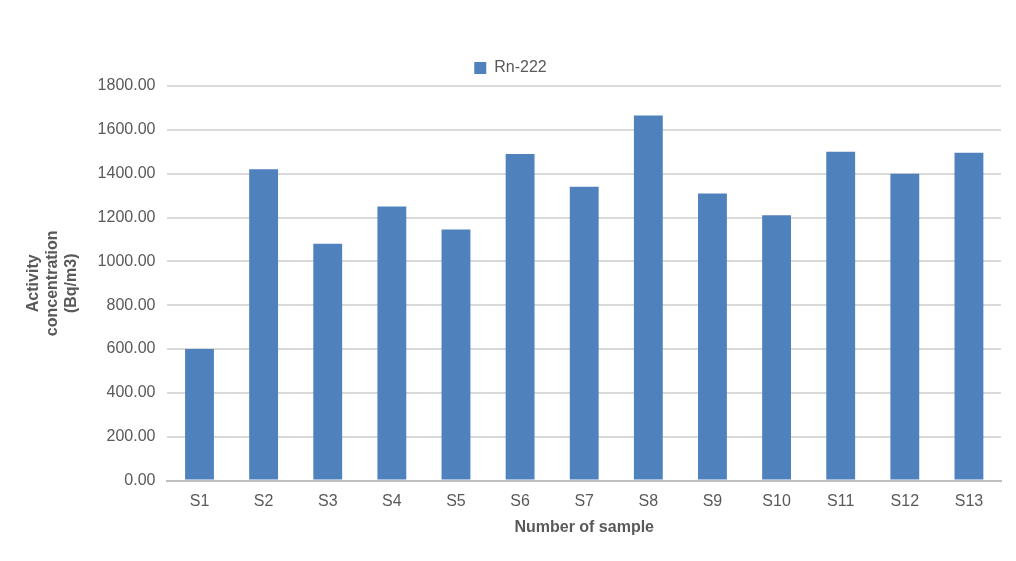 This screenshot has width=1016, height=561. I want to click on y-tick-label: 1000.00, so click(126, 260).